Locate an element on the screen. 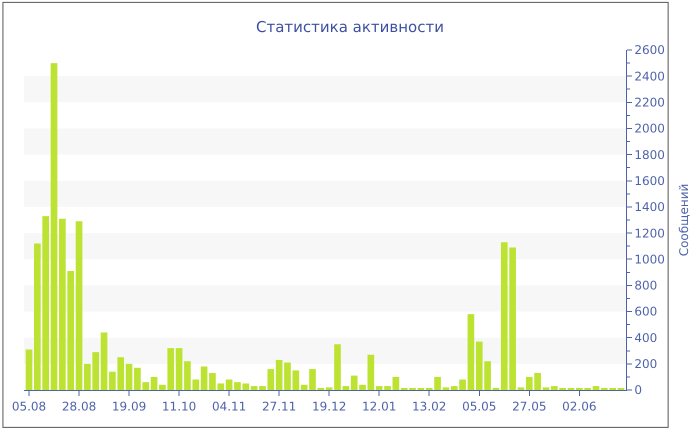 This screenshot has height=430, width=700. x-tick-label: 05.08 is located at coordinates (29, 406).